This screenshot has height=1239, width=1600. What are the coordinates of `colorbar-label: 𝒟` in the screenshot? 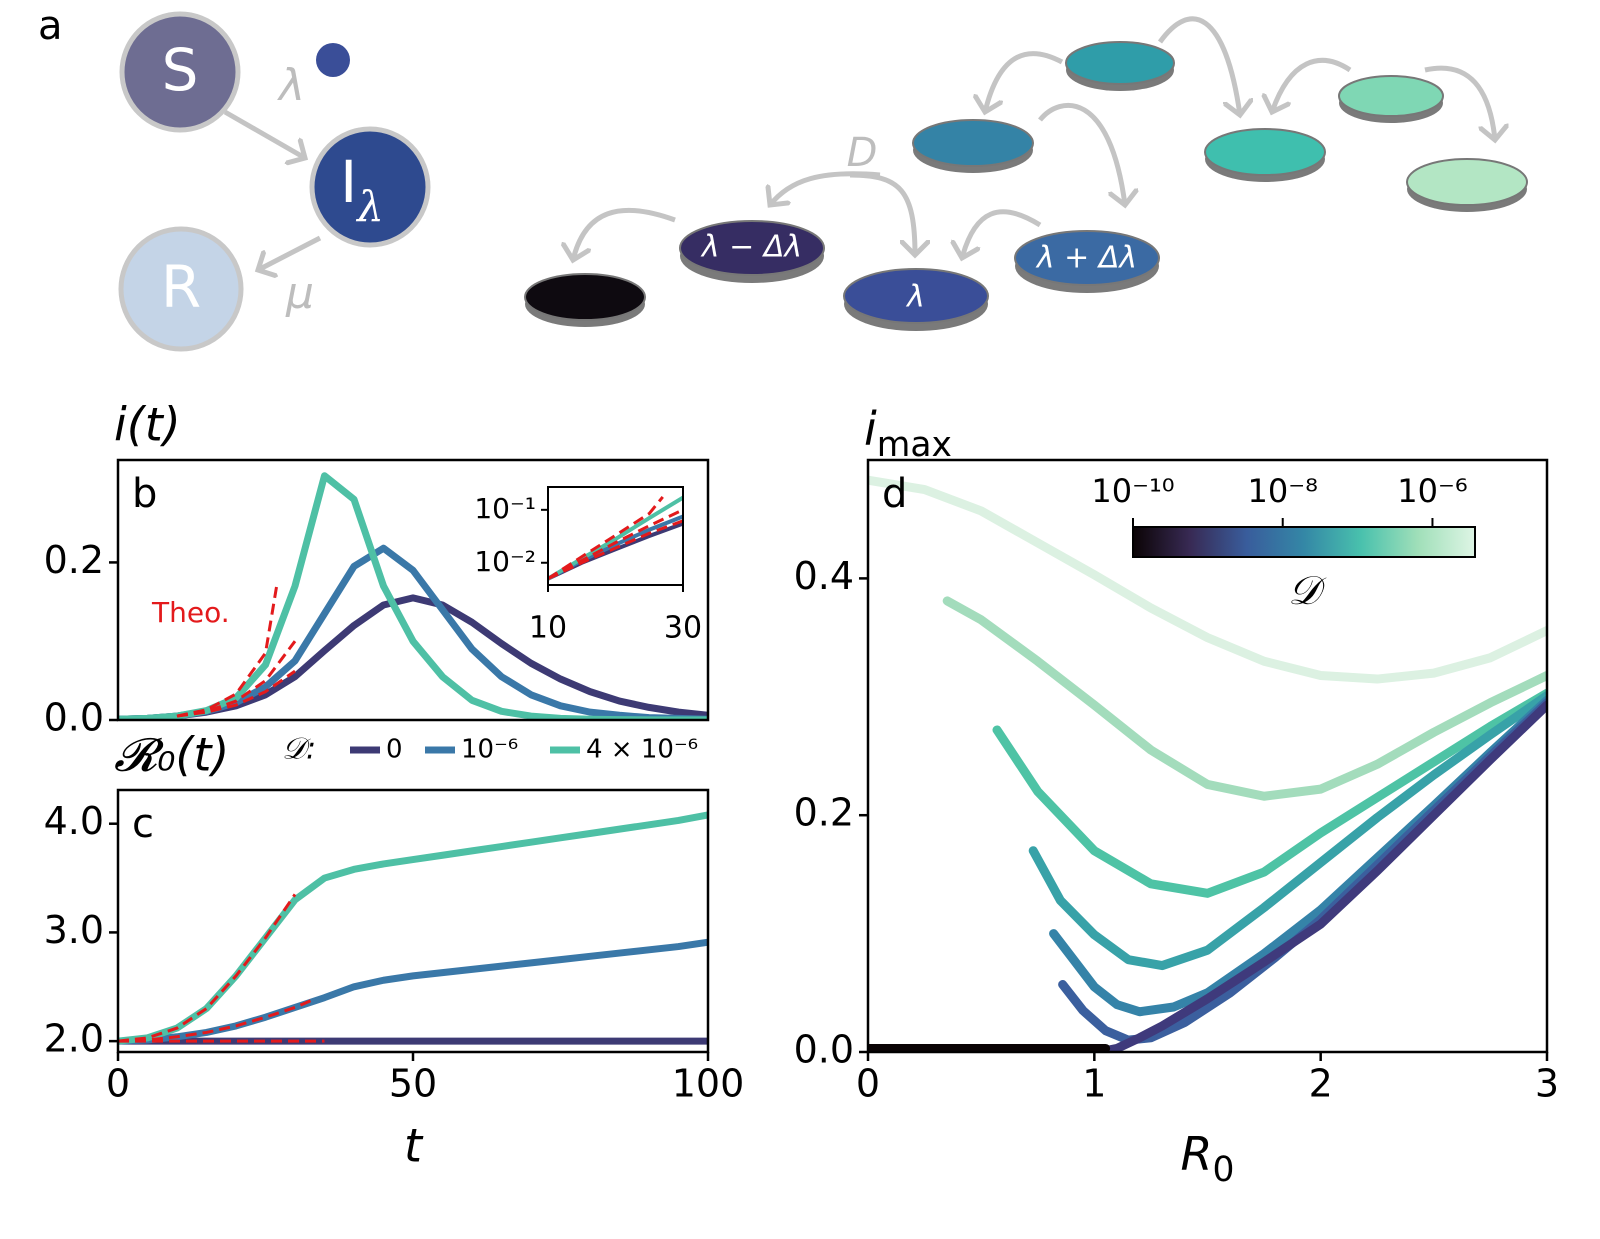 It's located at (1307, 591).